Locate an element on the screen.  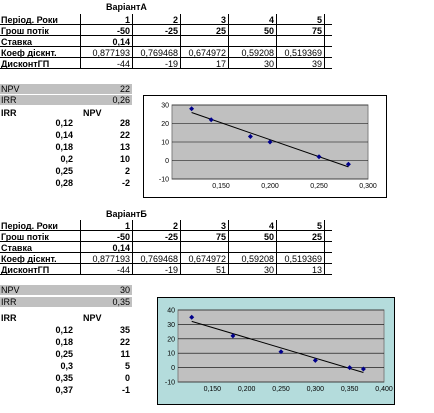
npv-cell: 13 is located at coordinates (124, 147).